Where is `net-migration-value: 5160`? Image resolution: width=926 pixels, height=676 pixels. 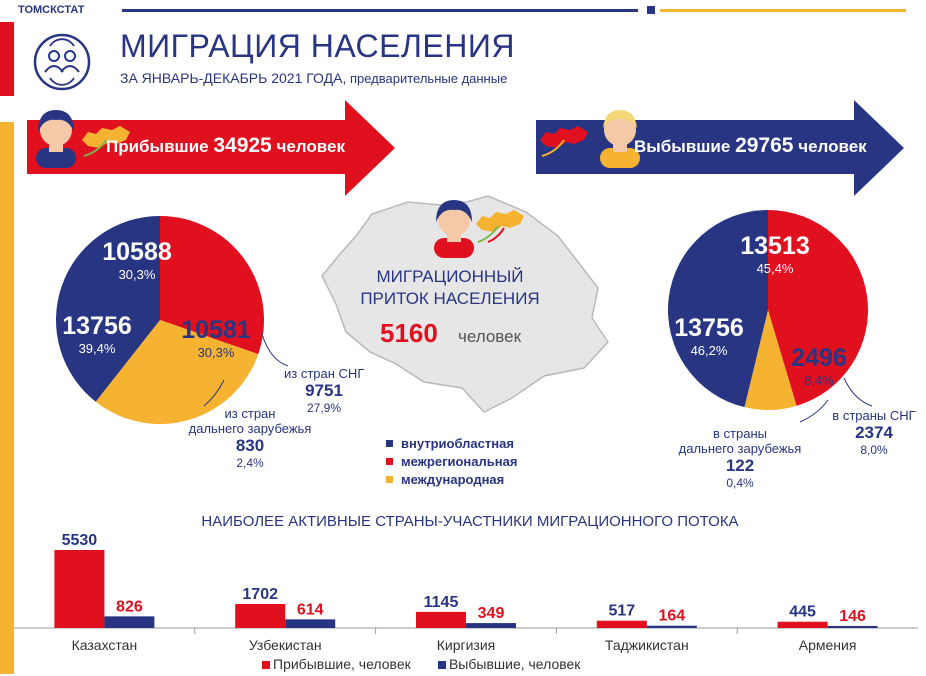 net-migration-value: 5160 is located at coordinates (409, 333).